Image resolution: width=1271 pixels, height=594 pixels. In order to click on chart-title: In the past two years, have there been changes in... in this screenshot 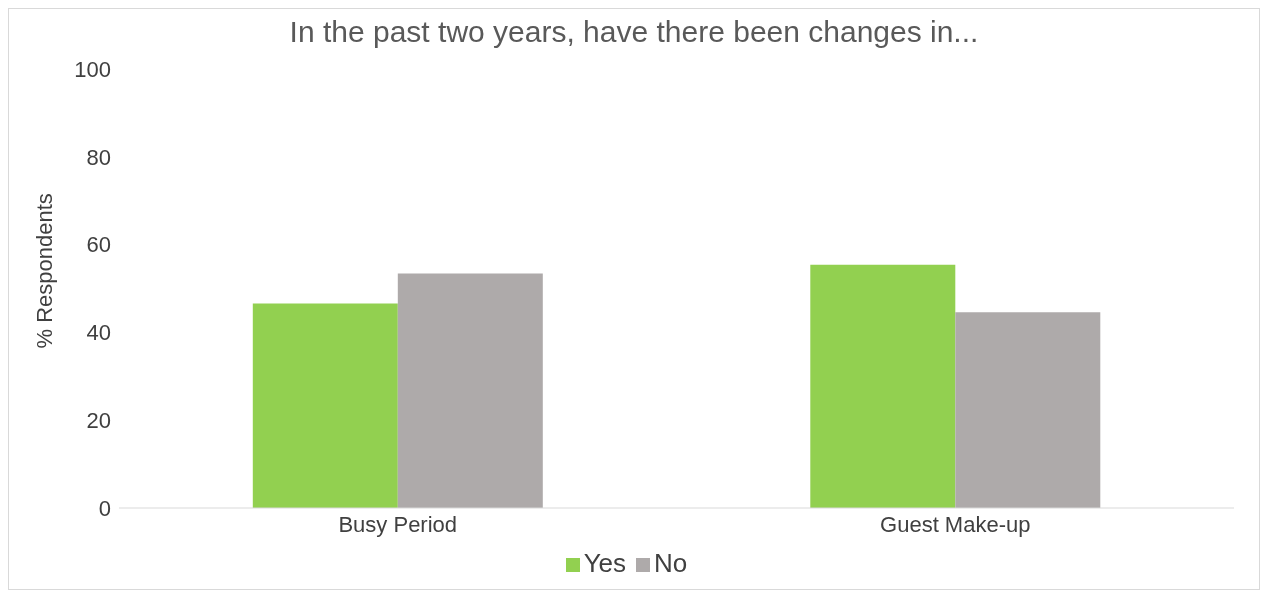, I will do `click(634, 32)`.